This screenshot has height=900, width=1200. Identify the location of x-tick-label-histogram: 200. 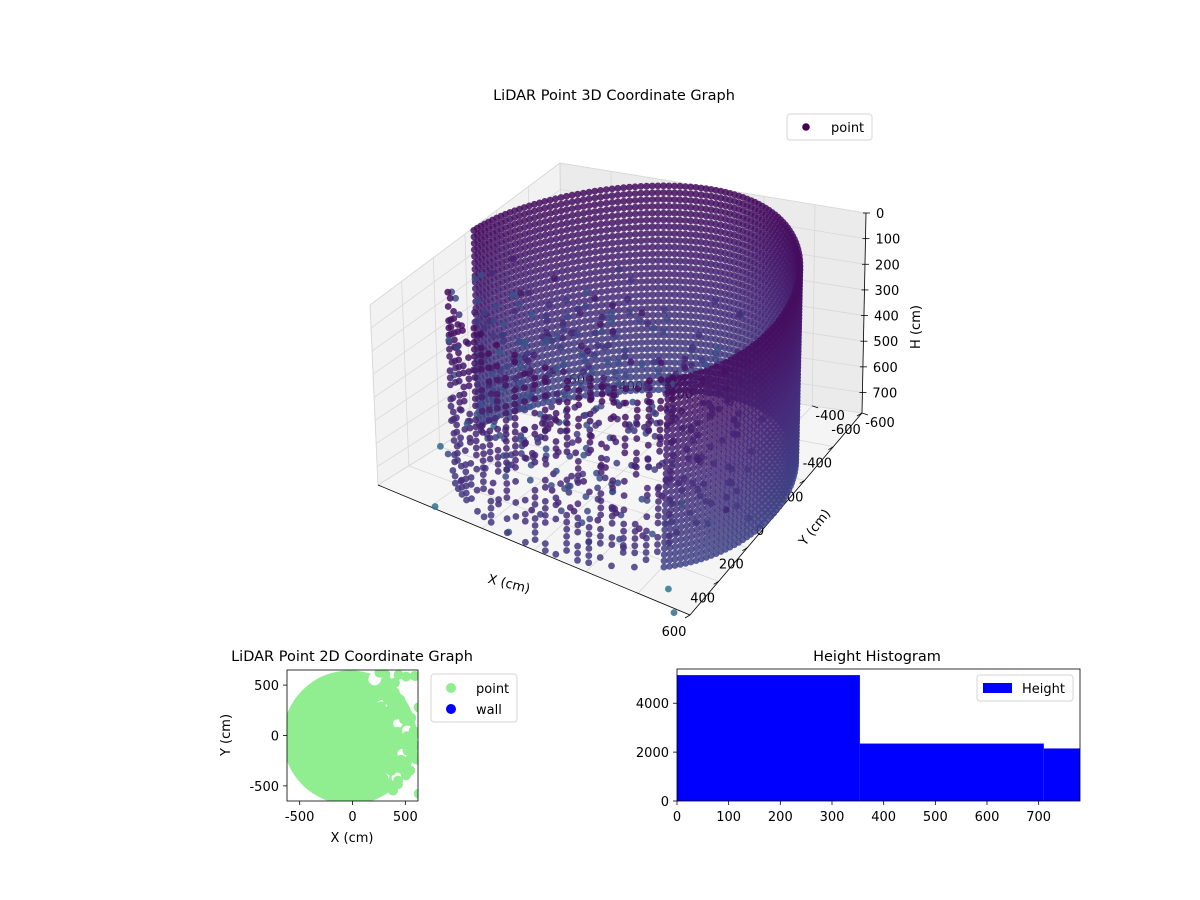
(780, 817).